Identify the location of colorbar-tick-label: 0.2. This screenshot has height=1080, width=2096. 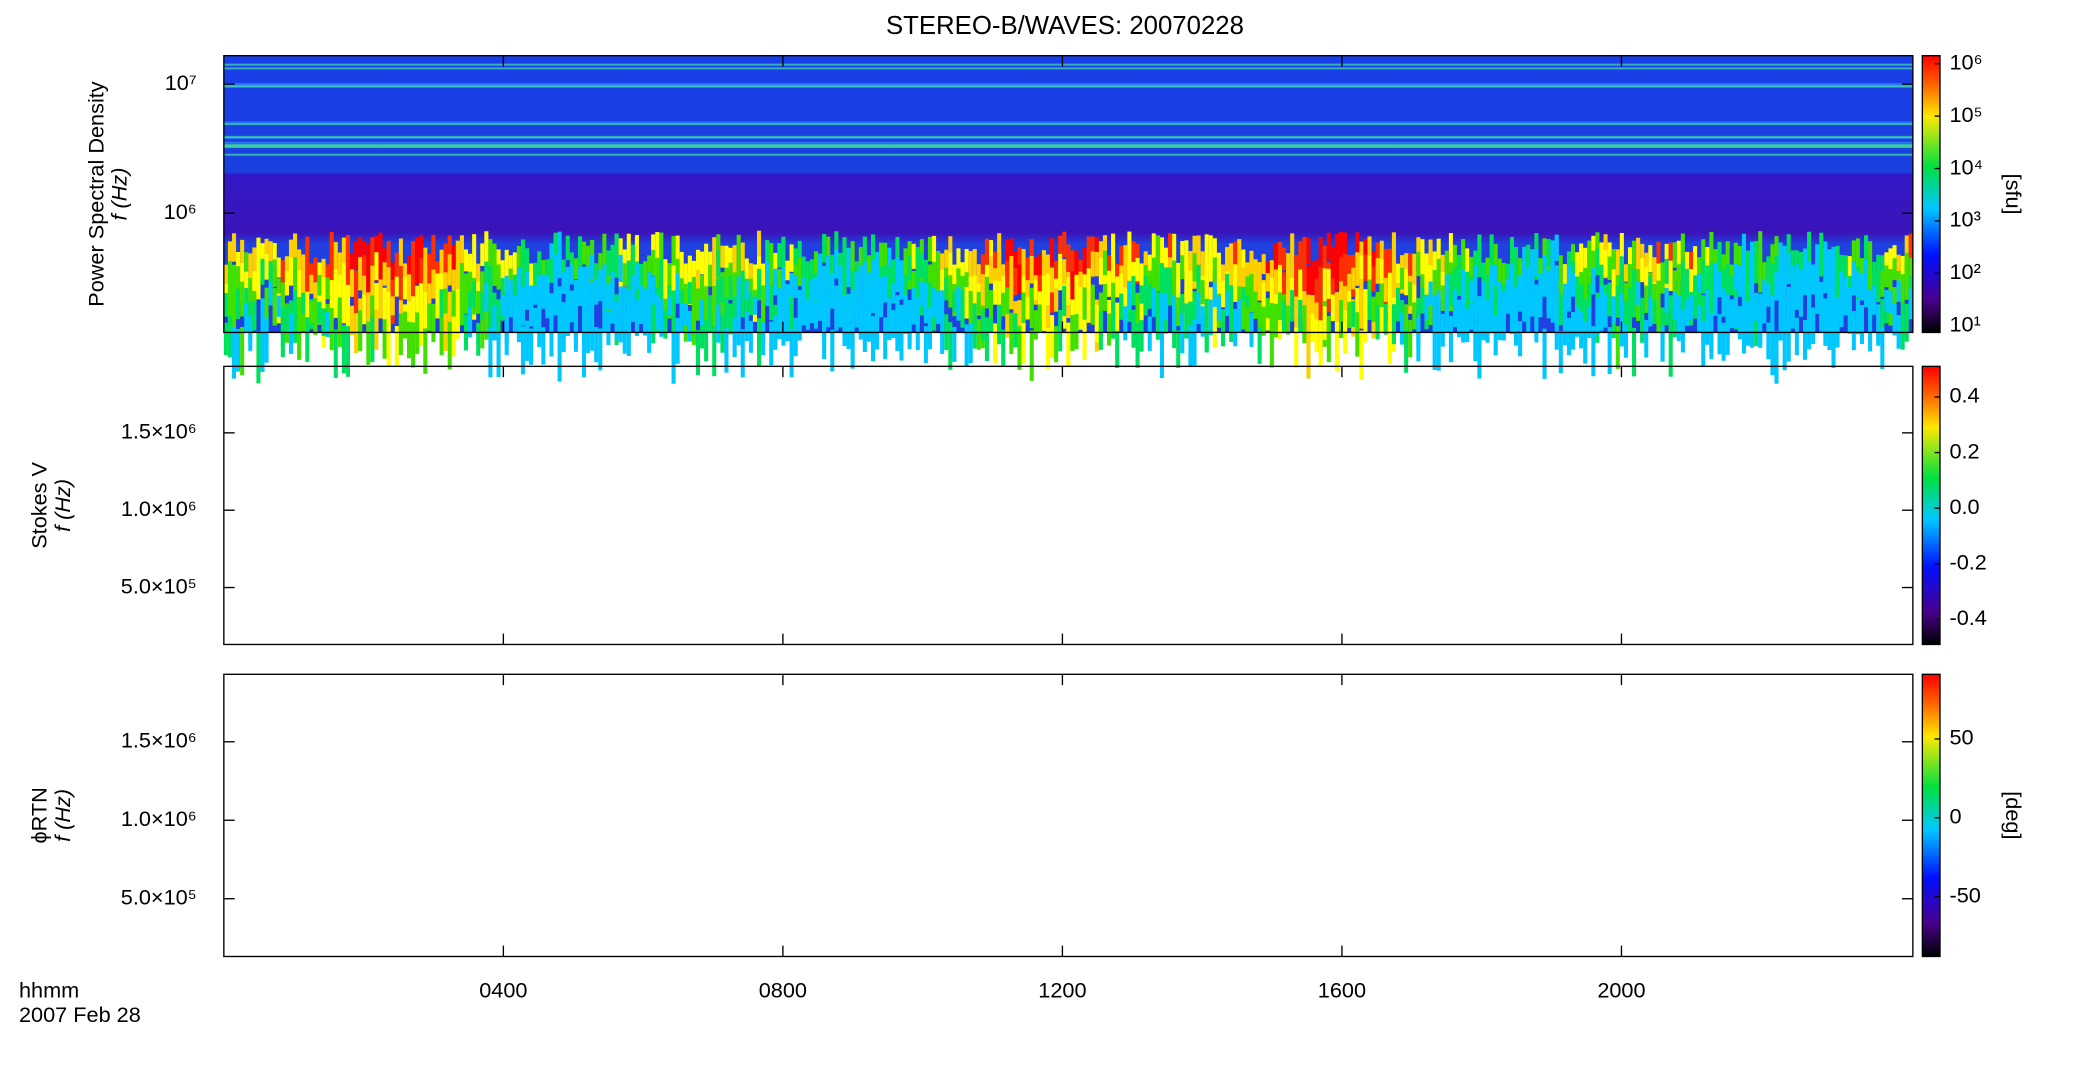
(1964, 450).